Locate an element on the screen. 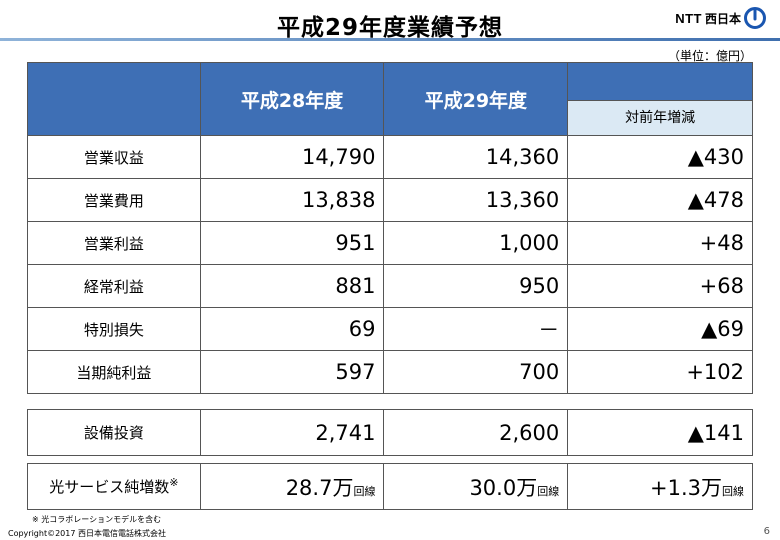 The image size is (780, 540). value-fy29: 30.0万回線 is located at coordinates (476, 486).